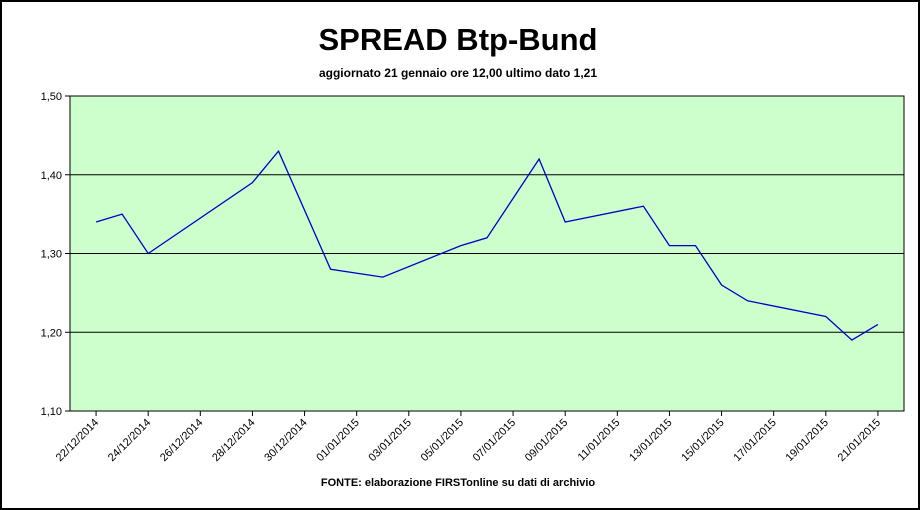  What do you see at coordinates (51, 97) in the screenshot?
I see `y-tick-label: 1,50` at bounding box center [51, 97].